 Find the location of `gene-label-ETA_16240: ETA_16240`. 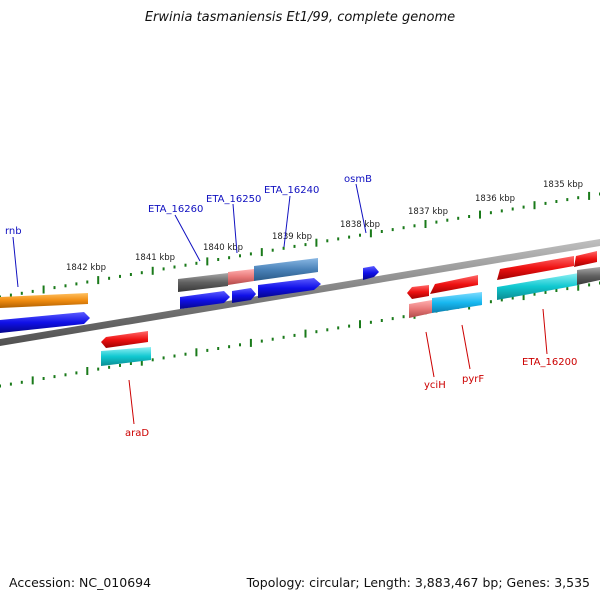

gene-label-ETA_16240: ETA_16240 is located at coordinates (291, 190).